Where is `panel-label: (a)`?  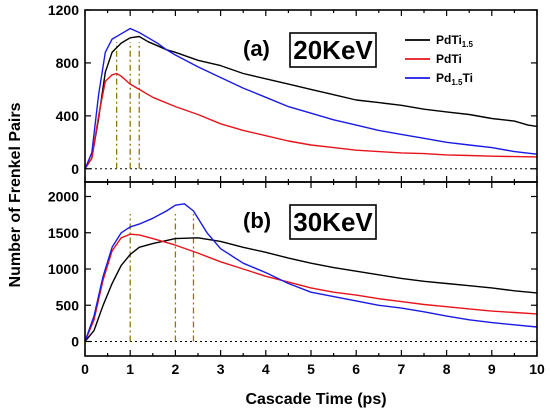
panel-label: (a) is located at coordinates (256, 48).